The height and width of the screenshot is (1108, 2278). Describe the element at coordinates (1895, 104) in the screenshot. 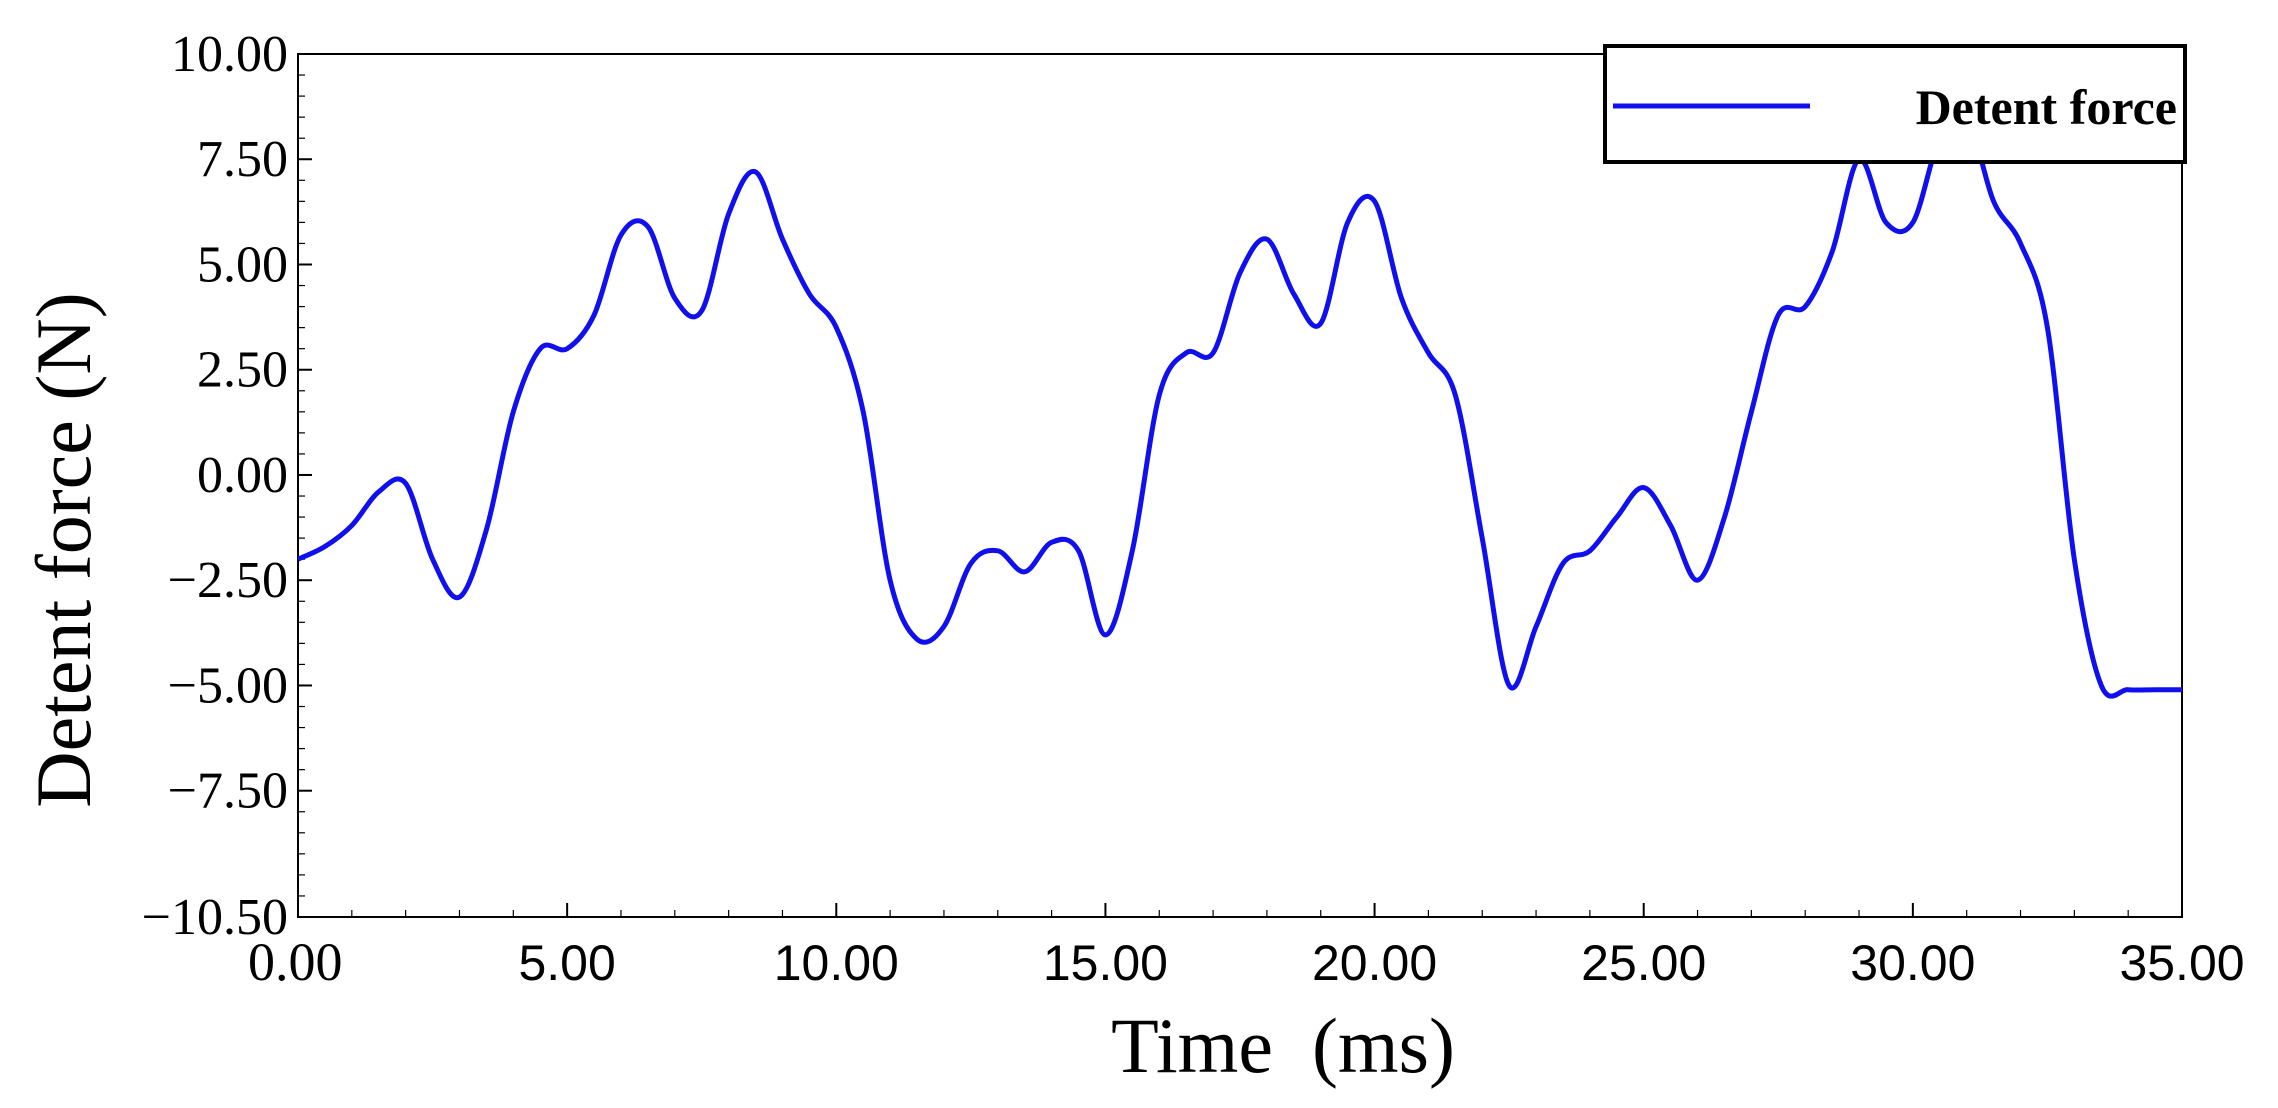

I see `legend: Detent force` at that location.